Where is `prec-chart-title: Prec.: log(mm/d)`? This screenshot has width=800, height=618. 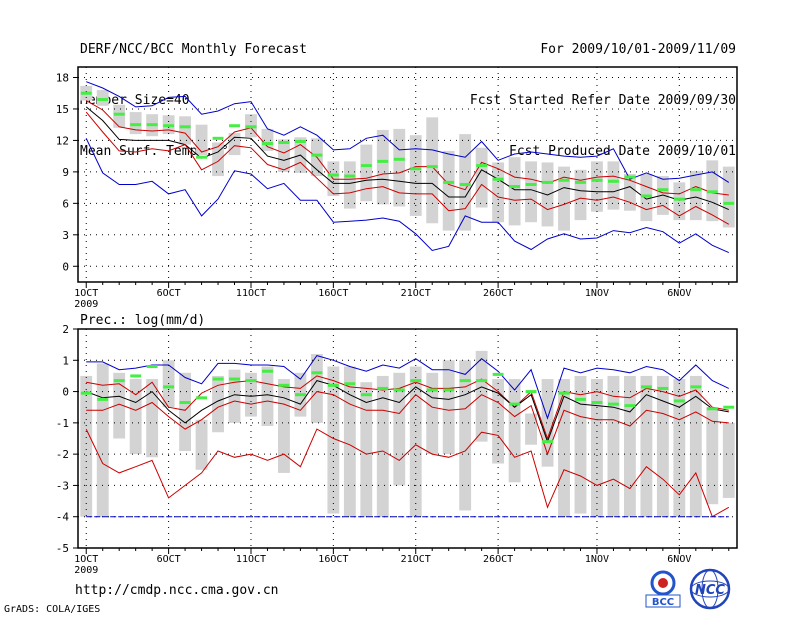 prec-chart-title: Prec.: log(mm/d) is located at coordinates (142, 320).